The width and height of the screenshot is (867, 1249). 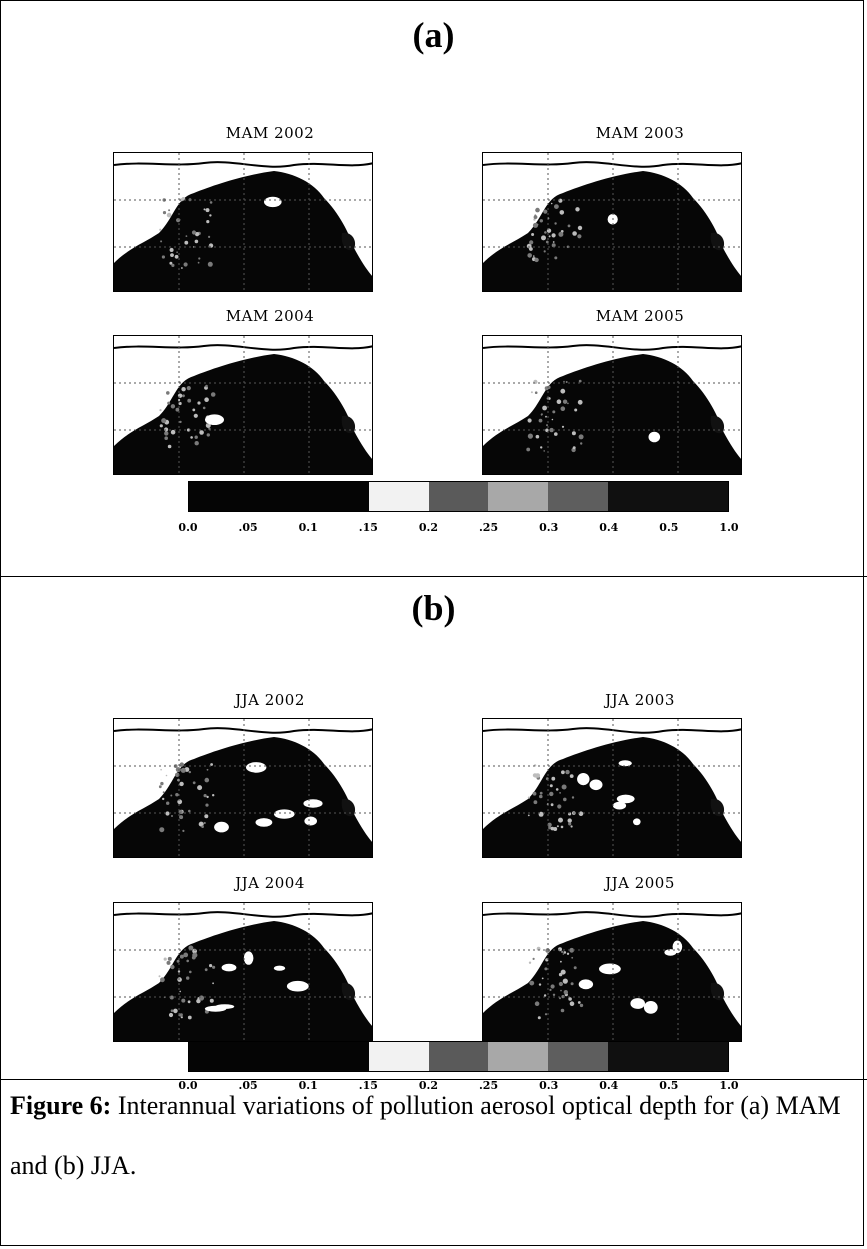 What do you see at coordinates (609, 1085) in the screenshot?
I see `colorbar-tick-label: 0.4` at bounding box center [609, 1085].